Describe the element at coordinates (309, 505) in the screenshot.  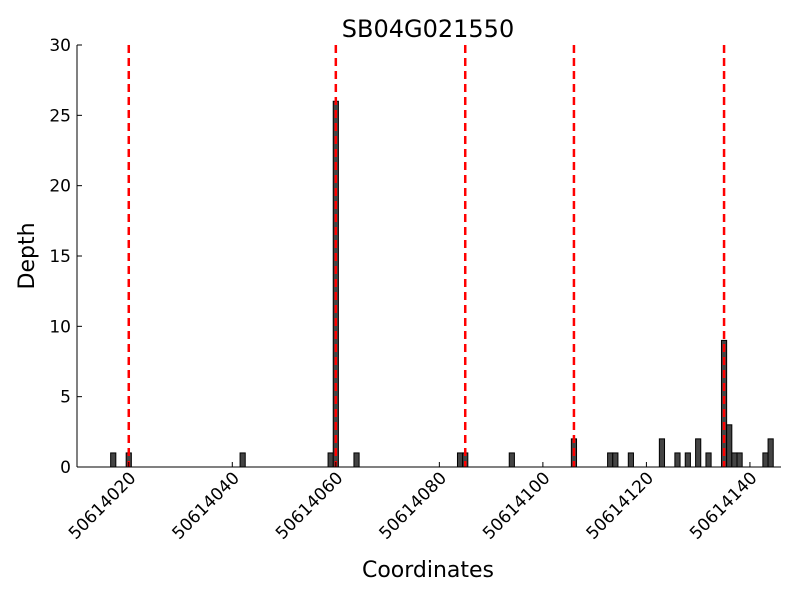
I see `x-tick-label: 50614060` at that location.